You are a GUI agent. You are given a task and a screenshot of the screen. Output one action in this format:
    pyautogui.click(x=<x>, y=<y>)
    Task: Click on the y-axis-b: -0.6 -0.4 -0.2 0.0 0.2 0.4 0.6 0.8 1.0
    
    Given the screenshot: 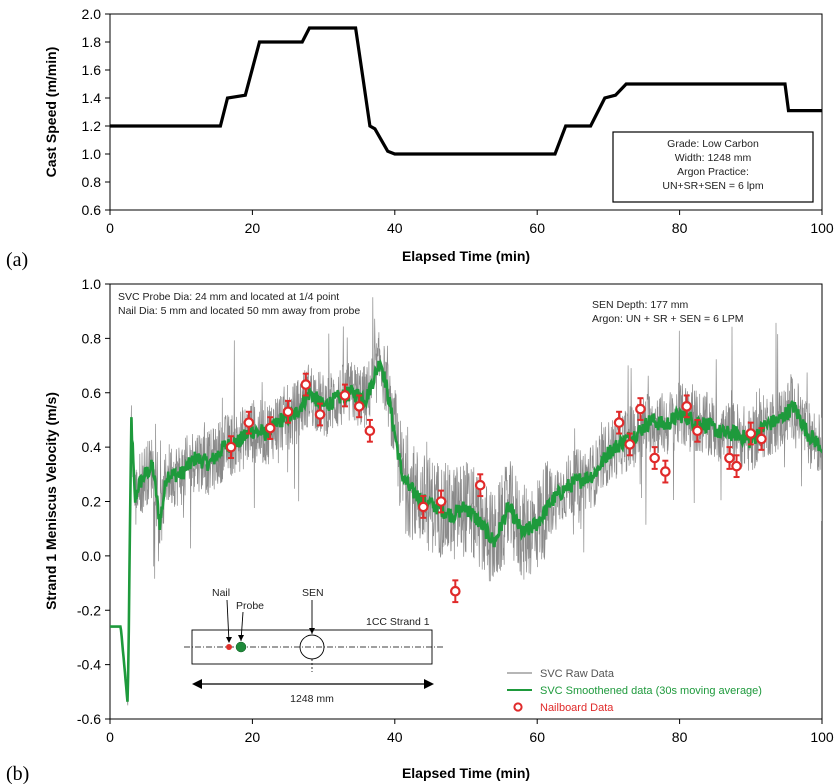 What is the action you would take?
    pyautogui.click(x=93, y=501)
    